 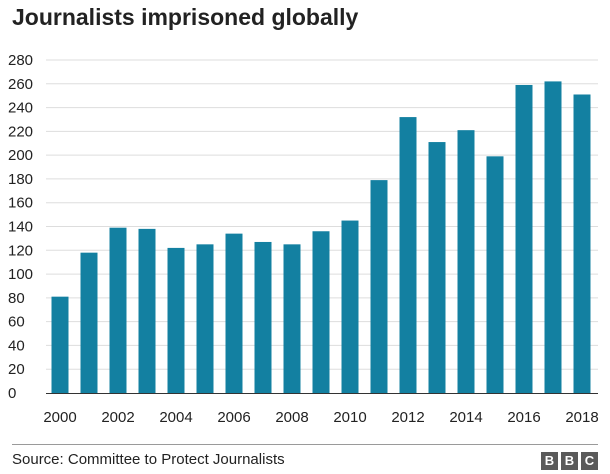 I want to click on bar-2011, so click(x=379, y=286).